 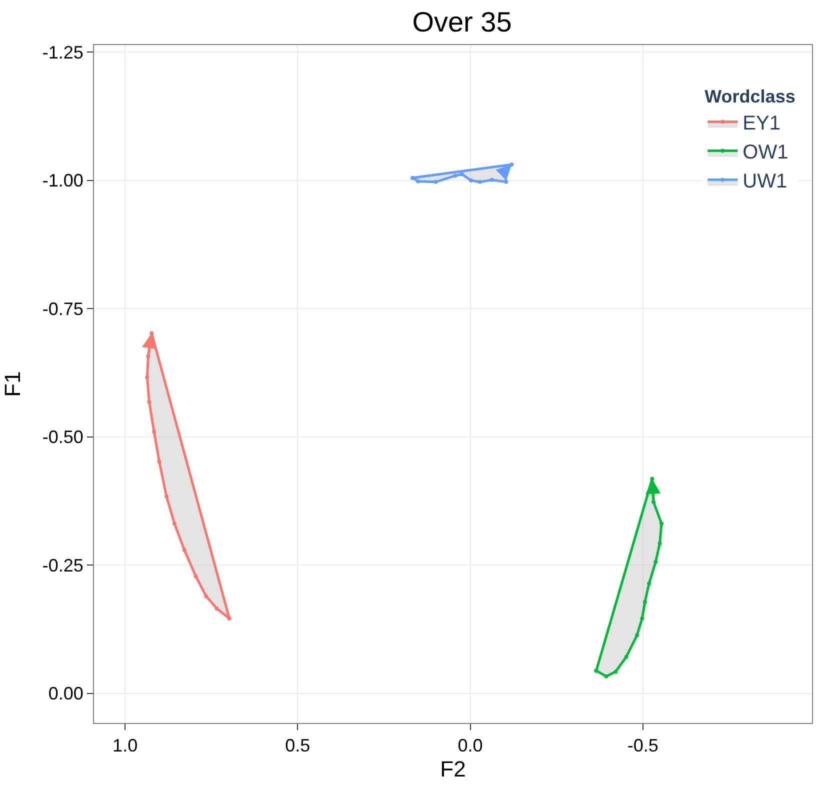 I want to click on legend-label: OW1, so click(x=765, y=153).